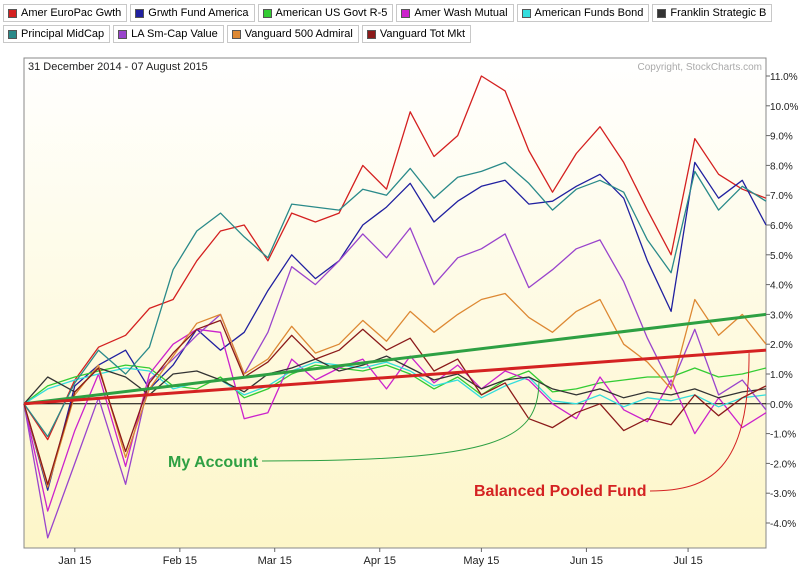 Image resolution: width=809 pixels, height=578 pixels. Describe the element at coordinates (781, 196) in the screenshot. I see `y-tick-label: 7.0%` at that location.